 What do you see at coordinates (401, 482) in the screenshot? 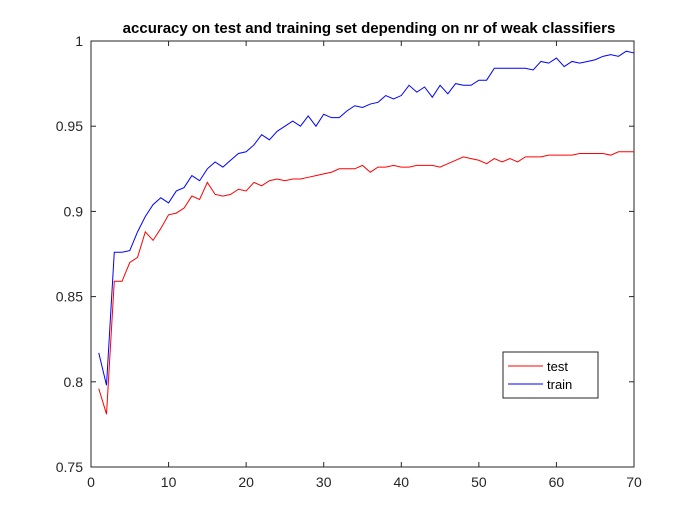
I see `x-tick-label: 40` at bounding box center [401, 482].